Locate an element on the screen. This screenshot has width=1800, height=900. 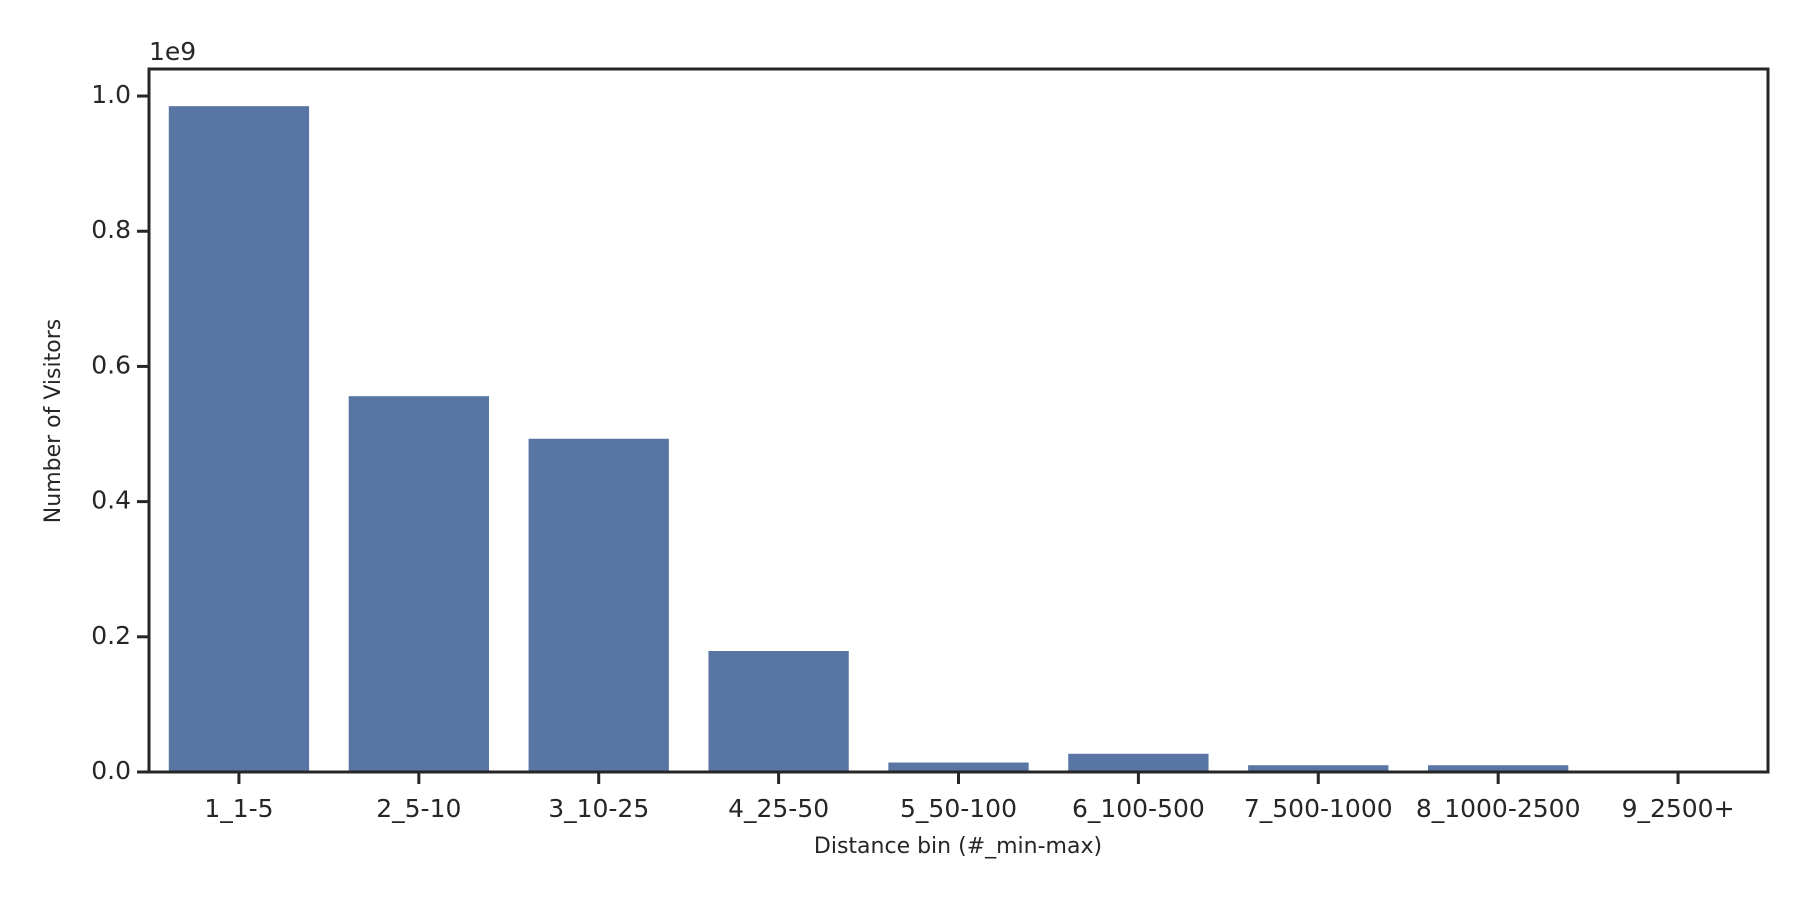
y-offset-label: 1e9 is located at coordinates (172, 51).